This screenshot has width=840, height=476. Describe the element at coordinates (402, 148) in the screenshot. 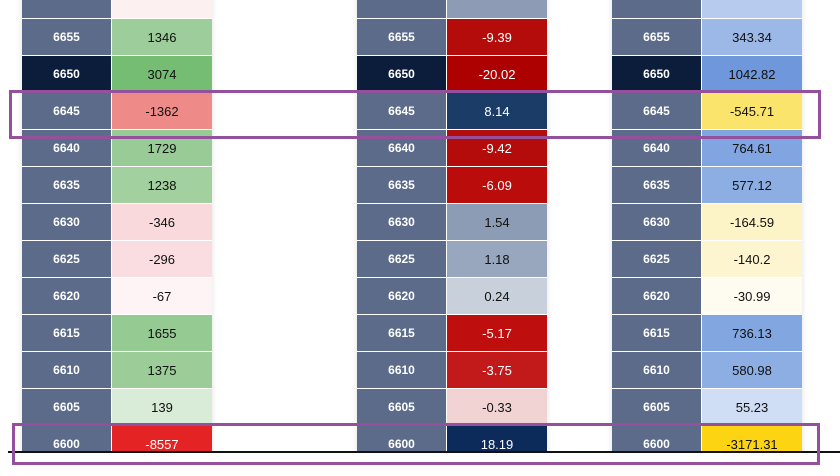

I see `strike-label: 6640` at that location.